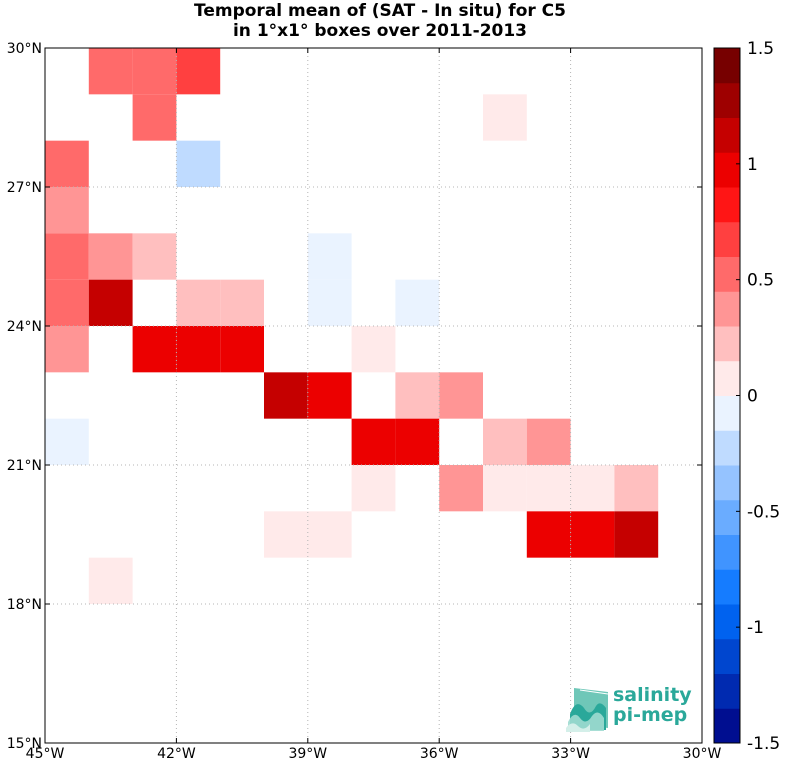 The height and width of the screenshot is (763, 785). What do you see at coordinates (702, 754) in the screenshot?
I see `x-tick-label: 30°W` at bounding box center [702, 754].